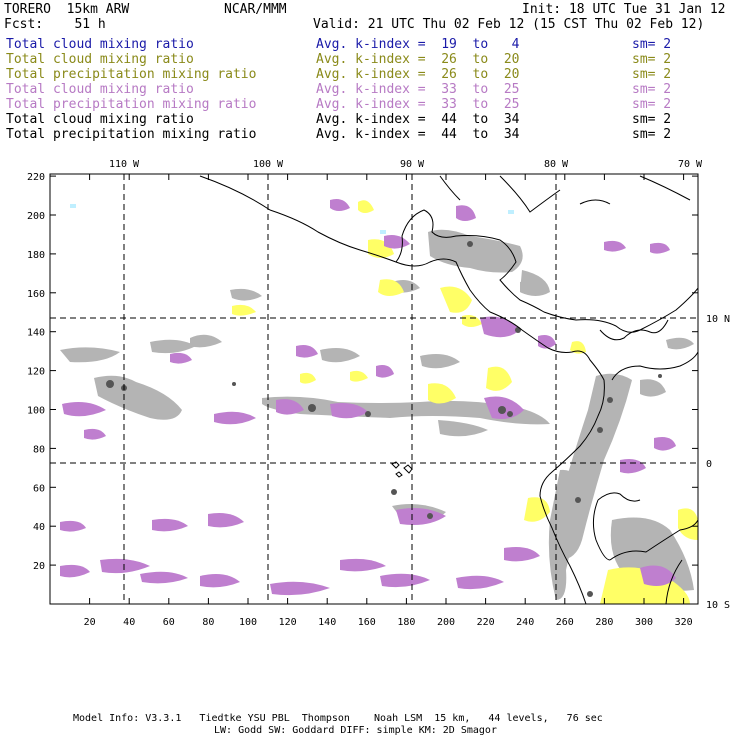  Describe the element at coordinates (525, 622) in the screenshot. I see `x-tick-label: 240` at that location.